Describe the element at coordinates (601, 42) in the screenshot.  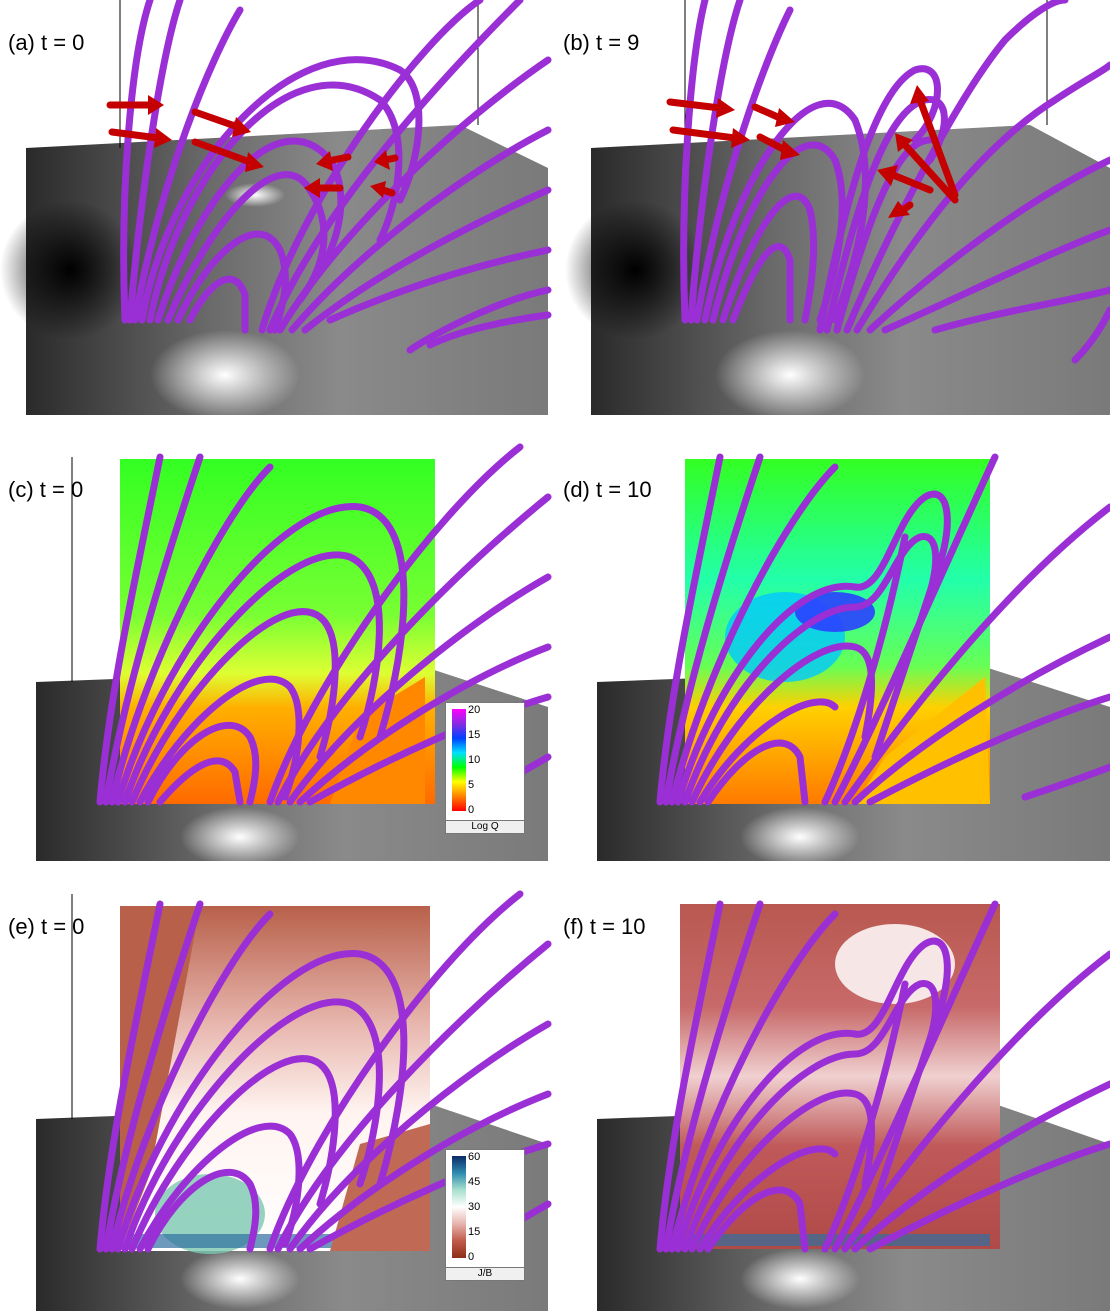
I see `panel-b-label: (b) t = 9` at that location.